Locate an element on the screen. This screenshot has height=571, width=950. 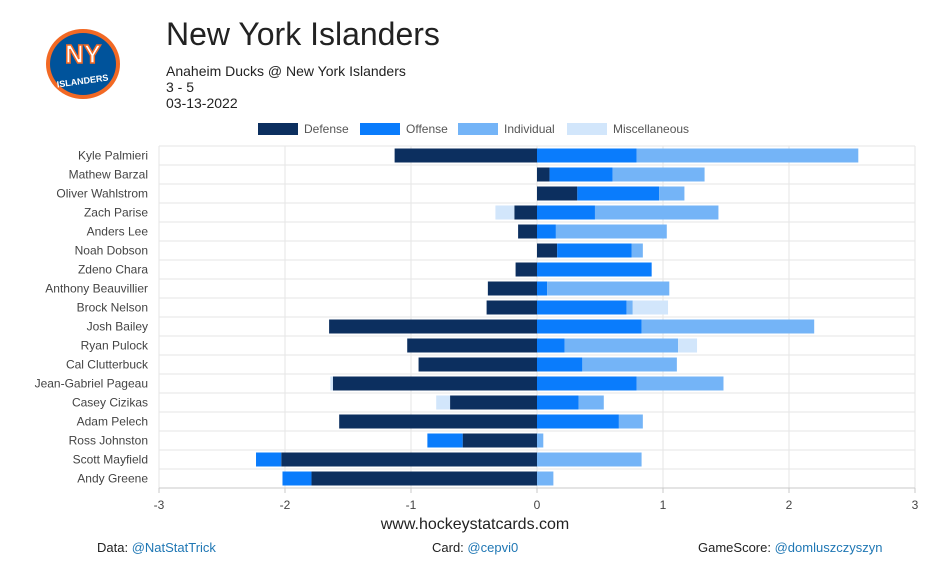
logo-ny-text: NY is located at coordinates (83, 54).